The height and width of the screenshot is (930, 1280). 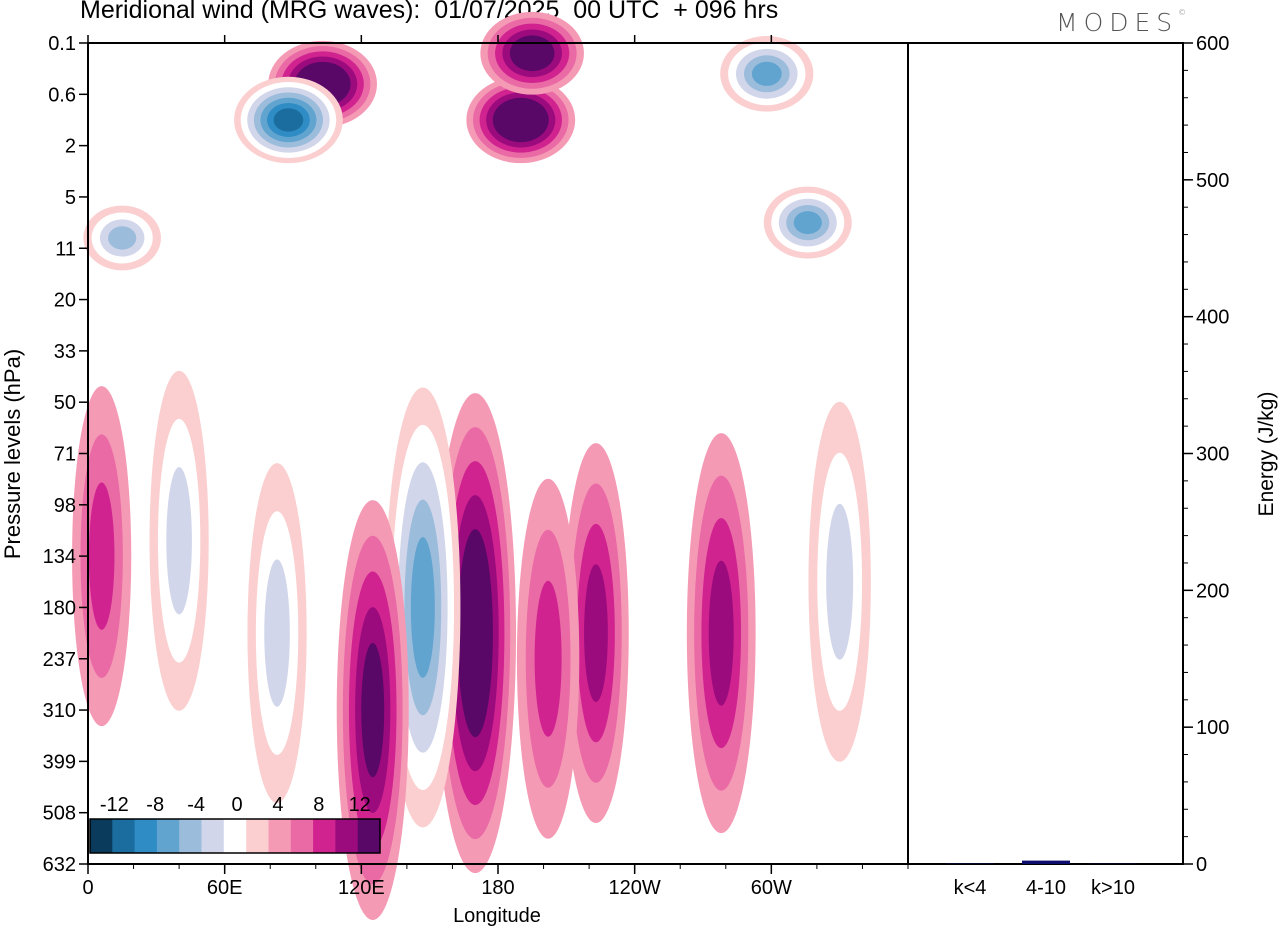 I want to click on brand-logo: MODES©, so click(x=1121, y=22).